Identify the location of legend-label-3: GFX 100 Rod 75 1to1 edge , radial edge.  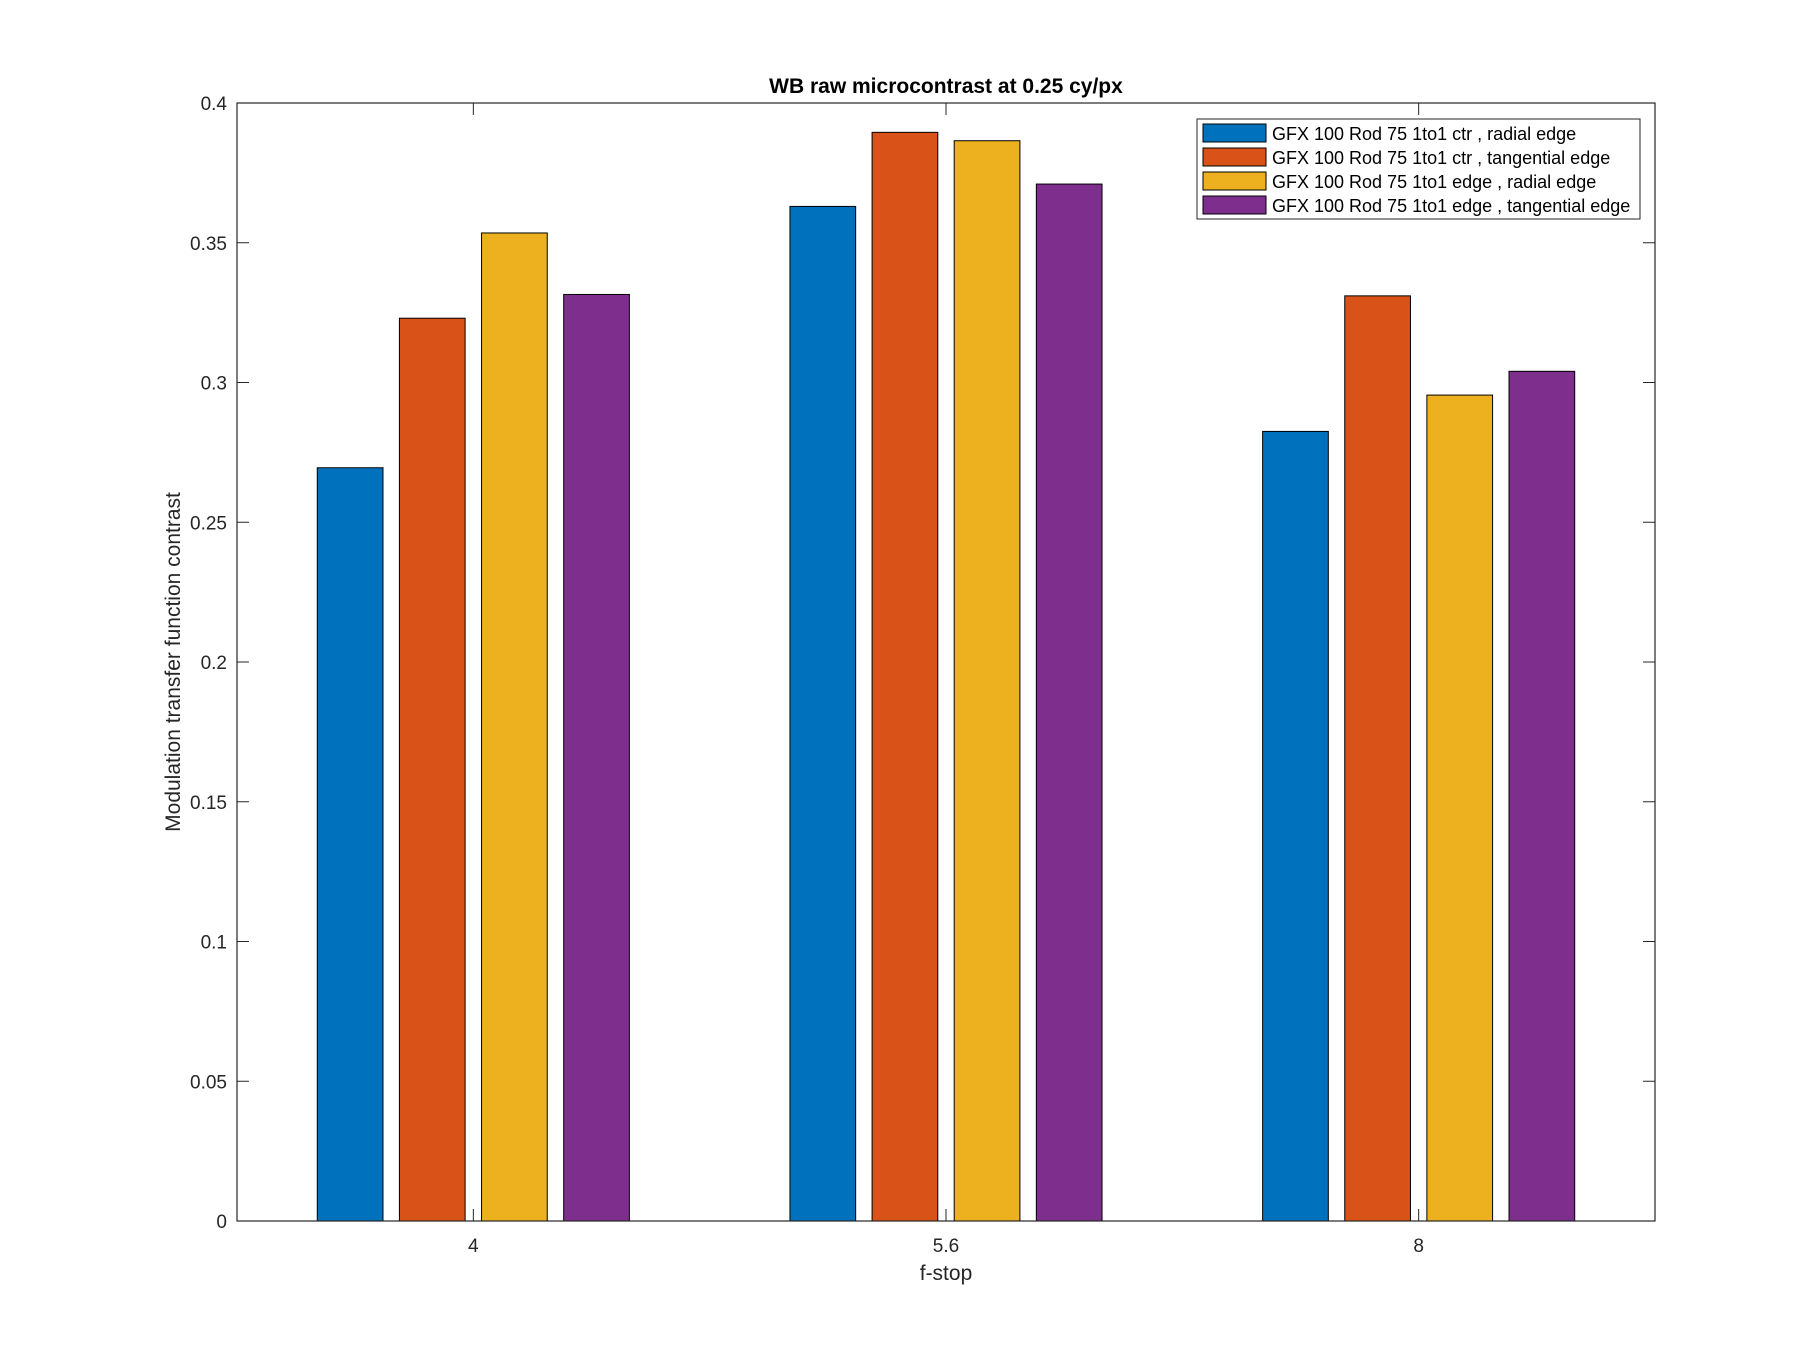
(1434, 182).